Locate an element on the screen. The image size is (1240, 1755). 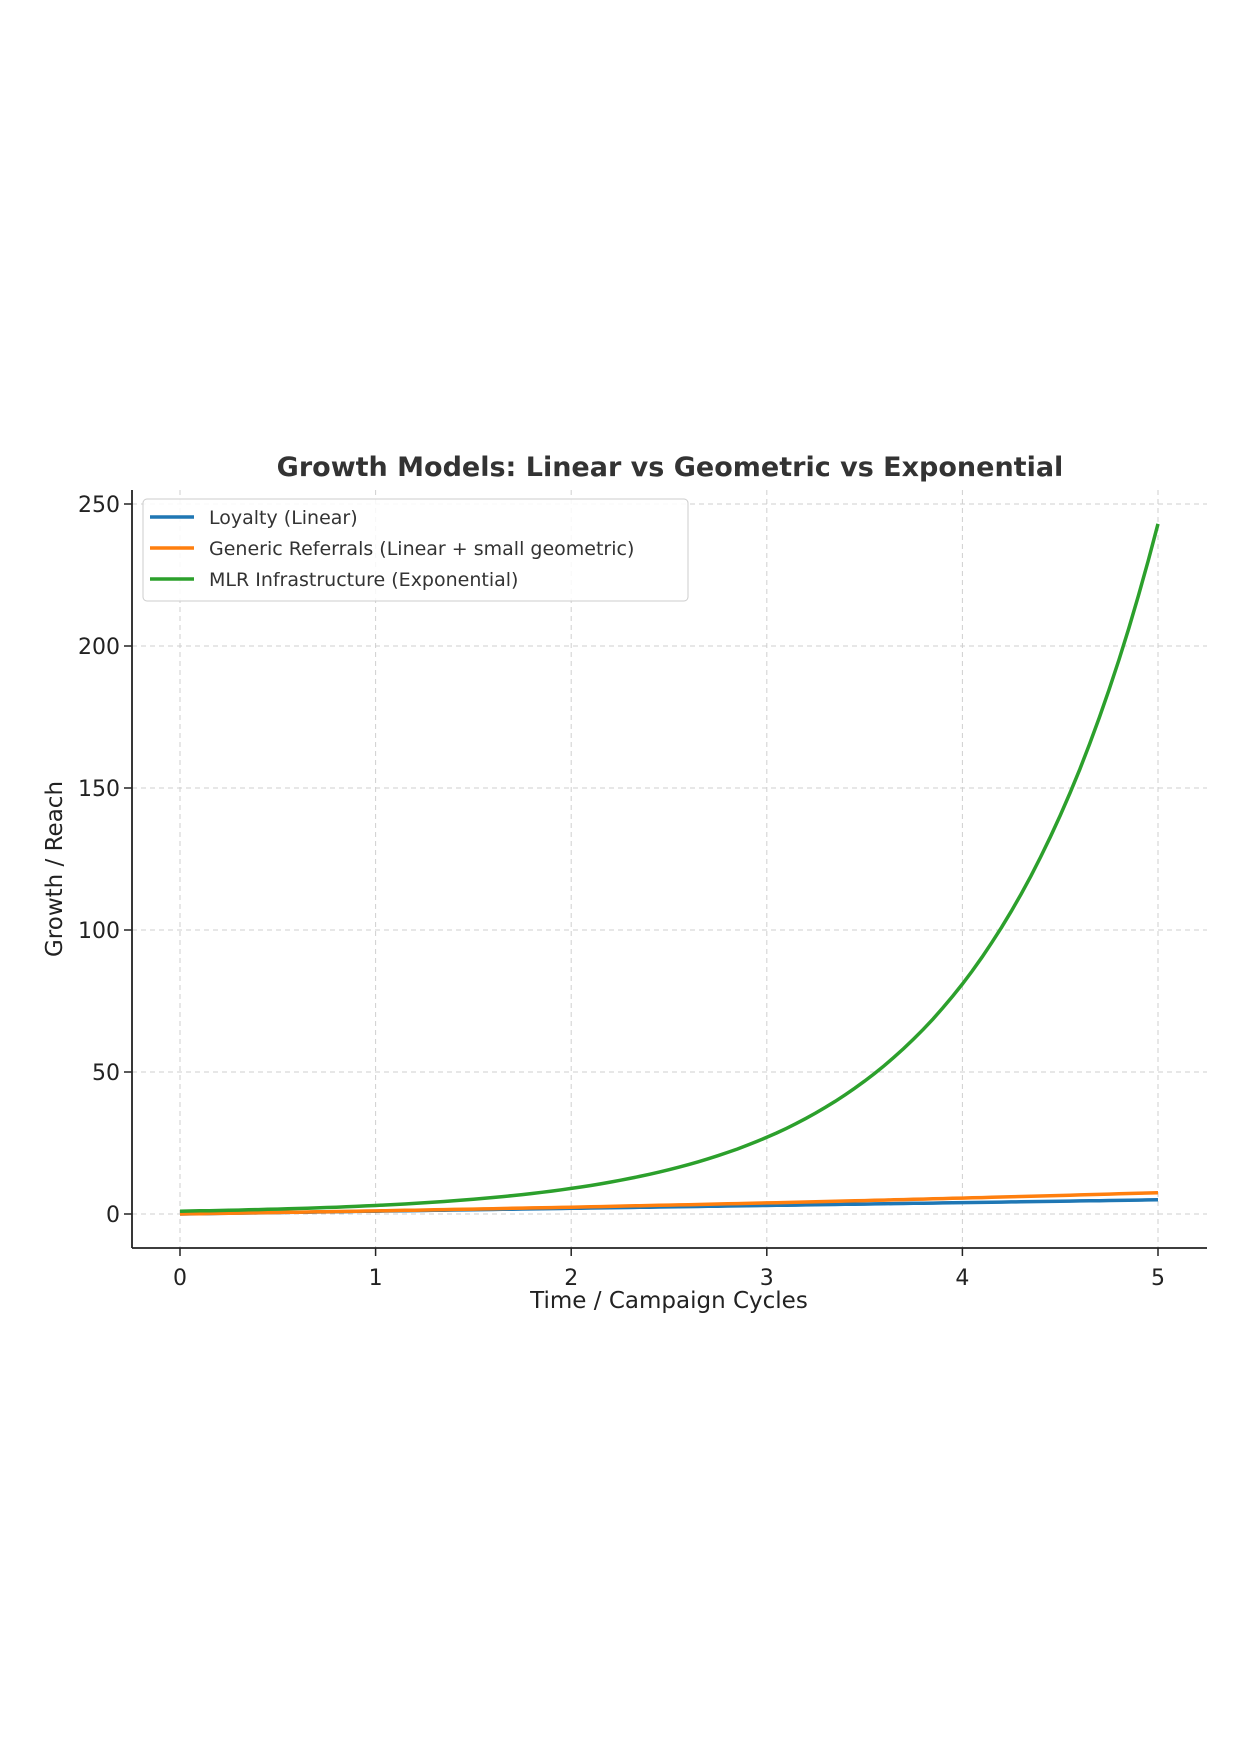
x-tick-label: 3 is located at coordinates (767, 1278).